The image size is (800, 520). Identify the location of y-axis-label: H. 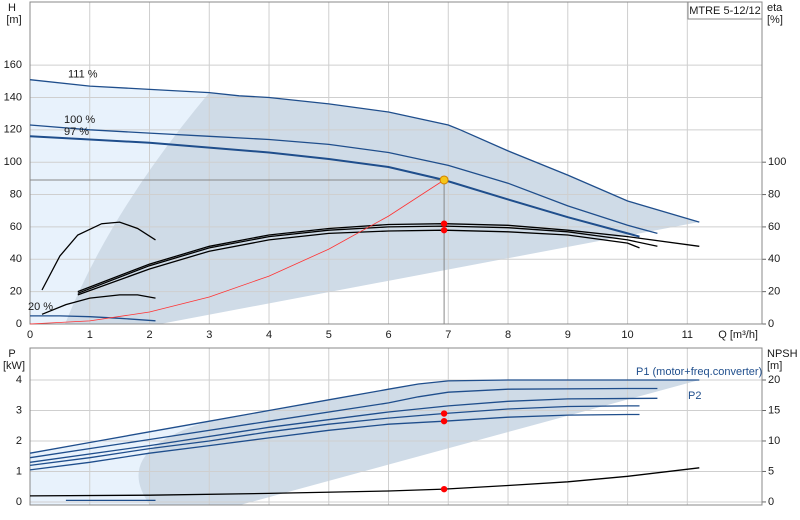
(12, 8).